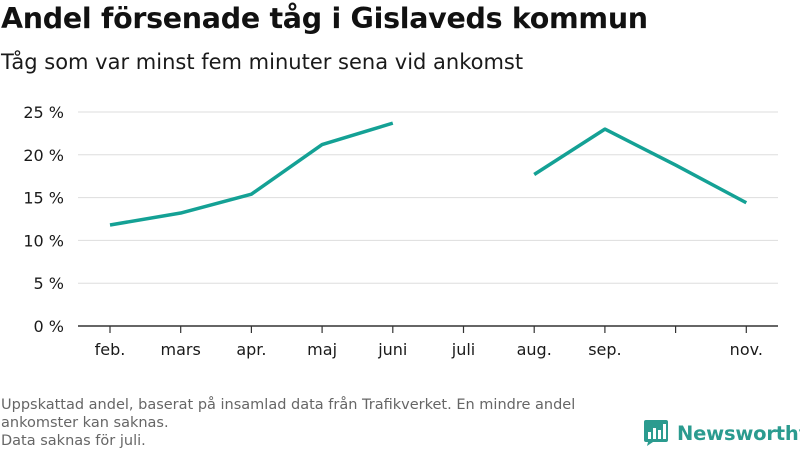 The height and width of the screenshot is (450, 800). Describe the element at coordinates (73, 441) in the screenshot. I see `footer-note-line-2: Data saknas för juli.` at that location.